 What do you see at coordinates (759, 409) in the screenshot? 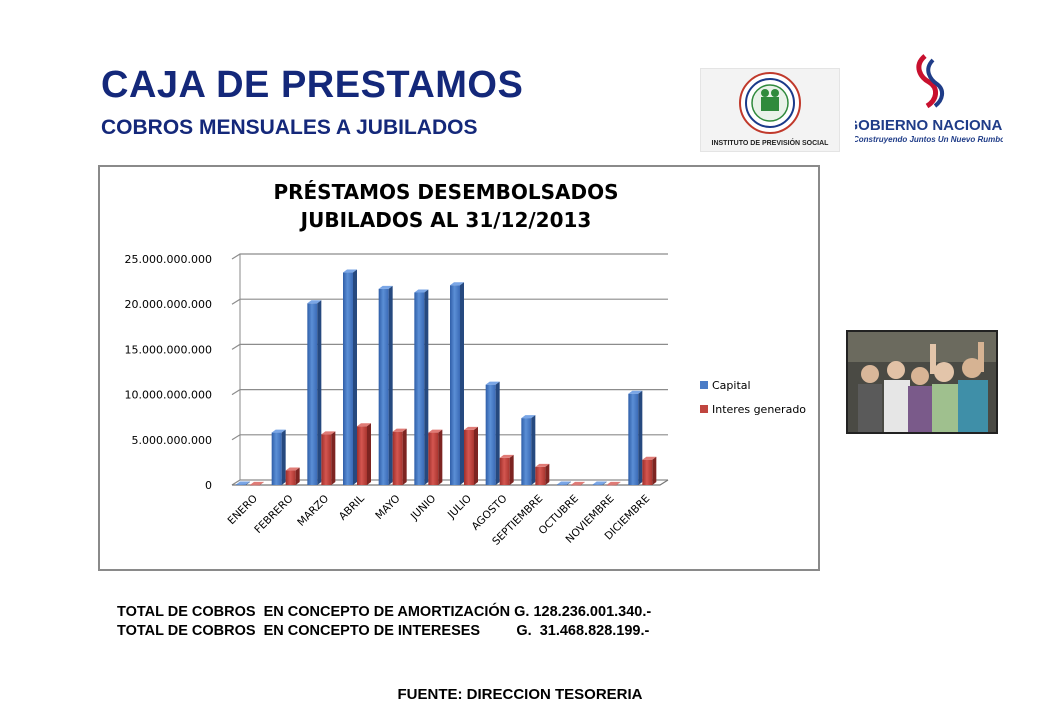
I see `legend-label-interes: Interes generado` at bounding box center [759, 409].